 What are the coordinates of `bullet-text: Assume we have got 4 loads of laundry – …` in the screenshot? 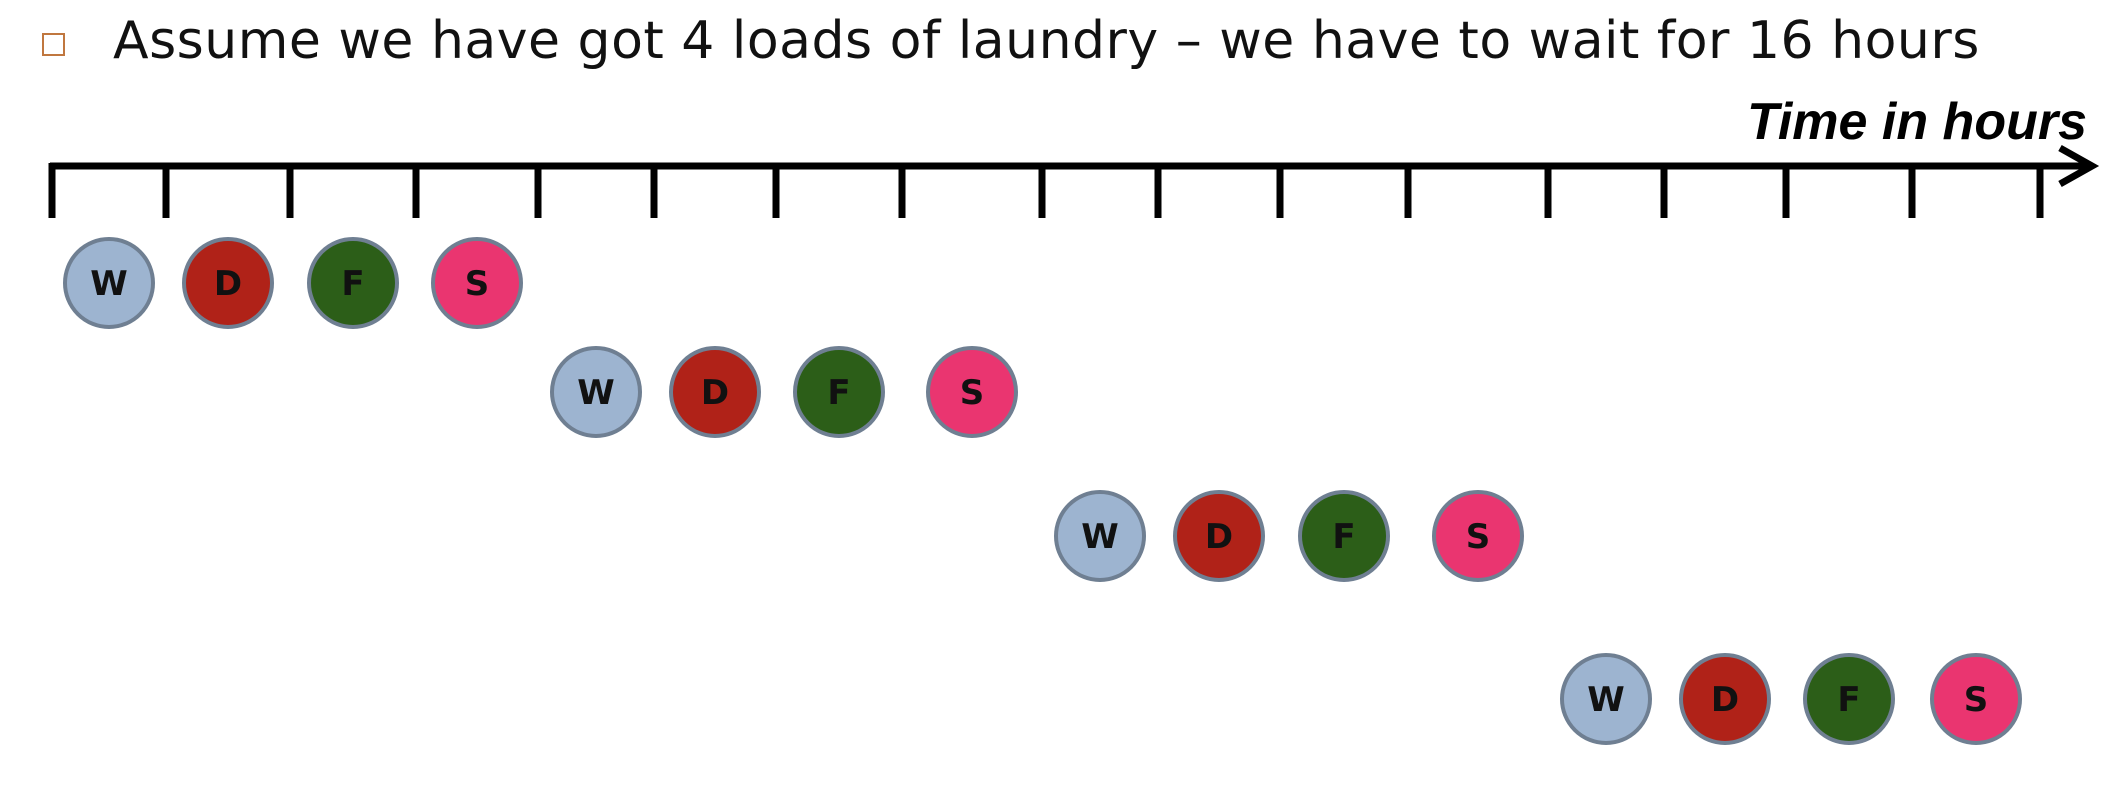 It's located at (1046, 41).